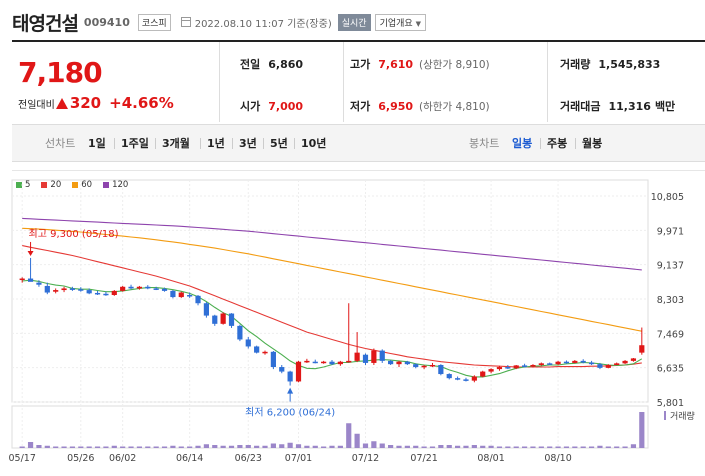  I want to click on x-tick-label: 05/26, so click(80, 458).